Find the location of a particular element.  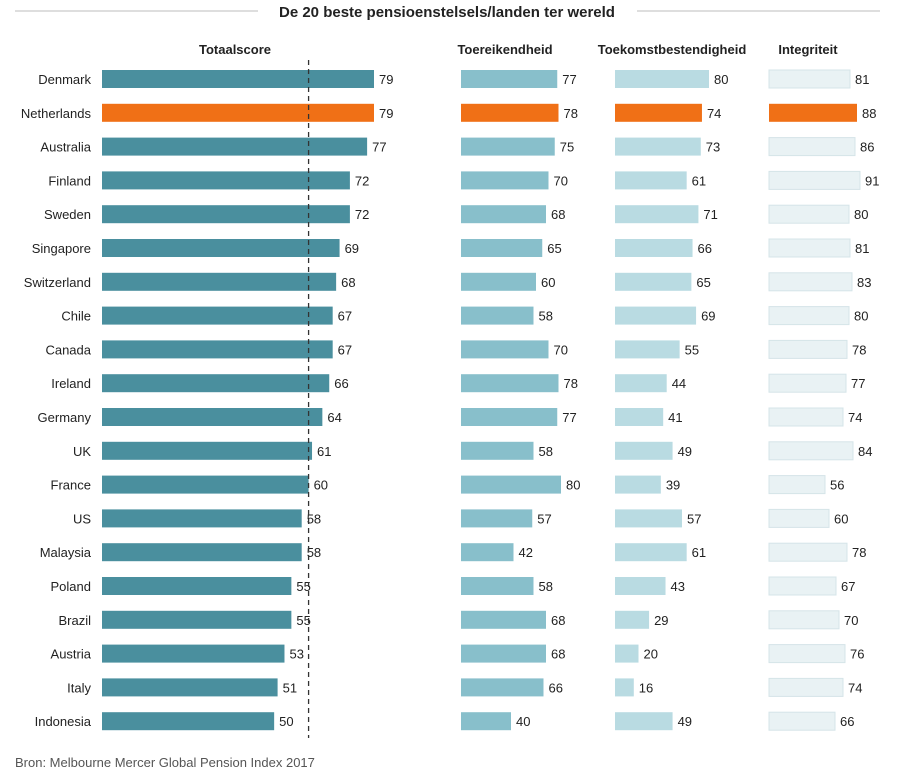

value-label-toereikendheid-france: 80 is located at coordinates (573, 485).